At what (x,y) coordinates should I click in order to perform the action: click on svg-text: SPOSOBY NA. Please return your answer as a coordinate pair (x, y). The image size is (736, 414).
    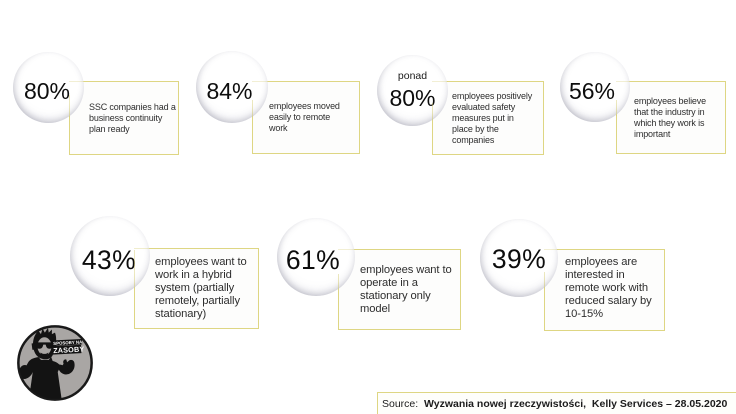
    Looking at the image, I should click on (68, 342).